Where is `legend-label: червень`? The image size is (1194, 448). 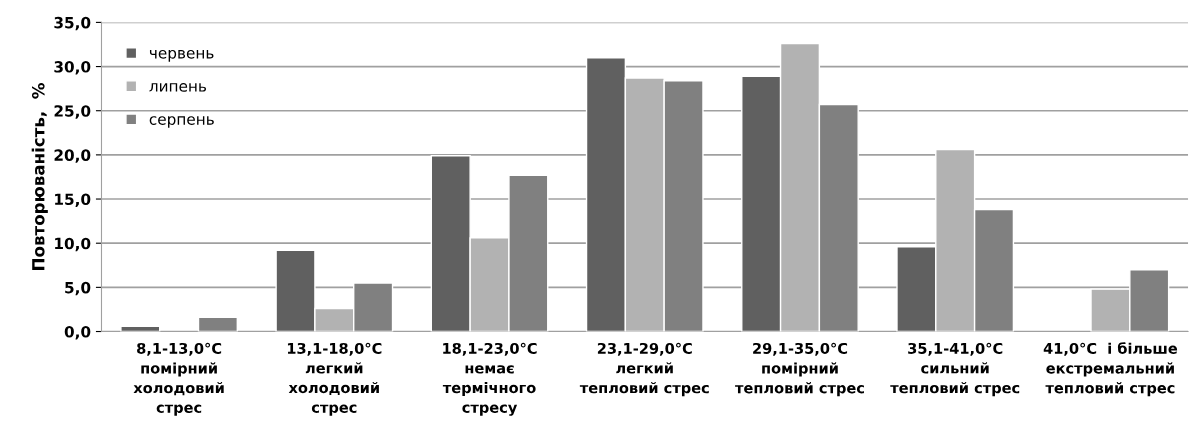 legend-label: червень is located at coordinates (181, 55).